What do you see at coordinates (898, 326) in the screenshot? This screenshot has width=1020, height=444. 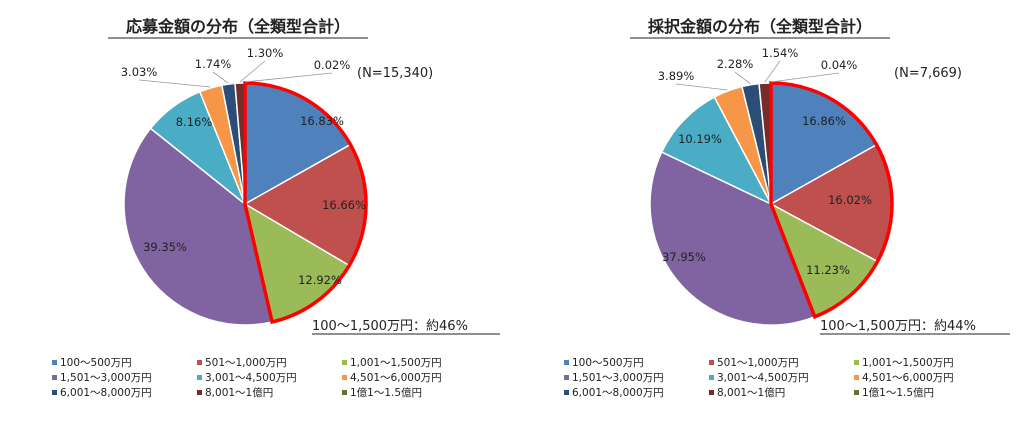 I see `summary-label-right: 100～1,500万円：約44%` at bounding box center [898, 326].